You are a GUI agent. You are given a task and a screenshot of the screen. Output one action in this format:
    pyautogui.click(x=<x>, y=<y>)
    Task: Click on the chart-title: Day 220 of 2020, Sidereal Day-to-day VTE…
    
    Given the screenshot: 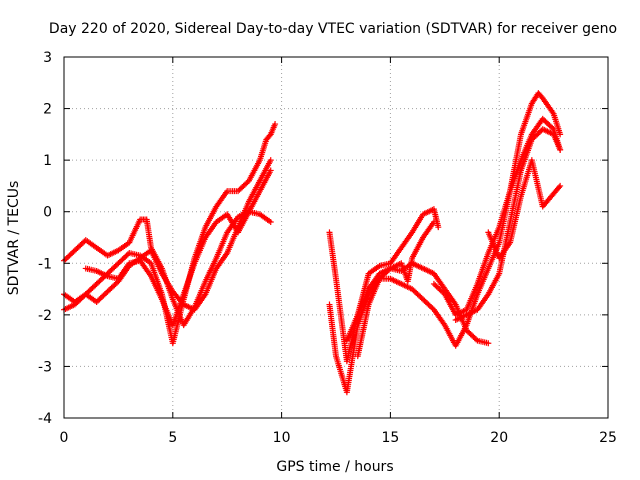 What is the action you would take?
    pyautogui.click(x=333, y=29)
    